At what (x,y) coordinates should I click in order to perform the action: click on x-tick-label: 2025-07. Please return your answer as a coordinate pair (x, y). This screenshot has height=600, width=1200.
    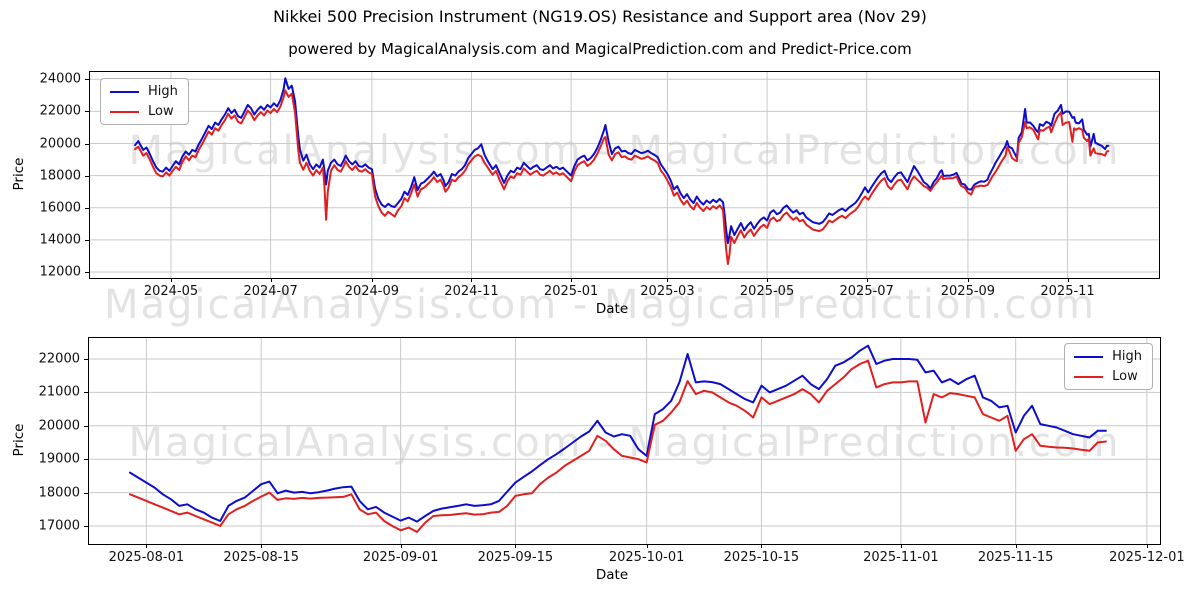
    Looking at the image, I should click on (866, 291).